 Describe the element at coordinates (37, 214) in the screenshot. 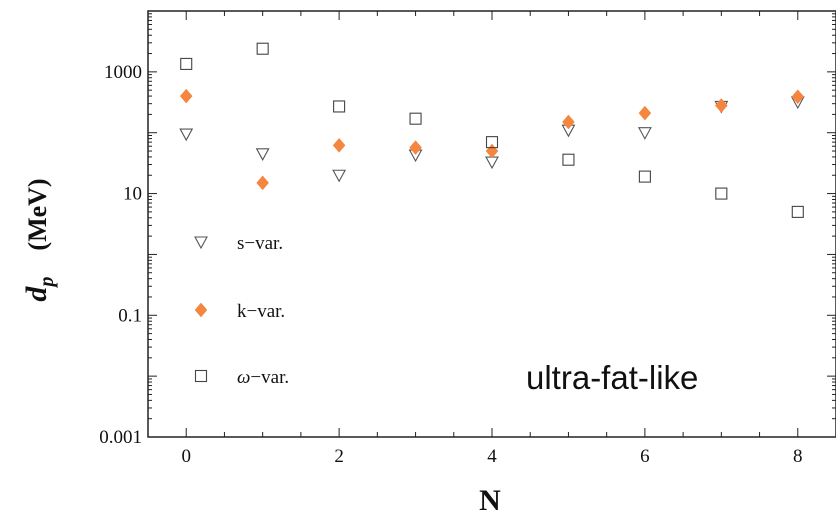

I see `y-axis-title-unit: (MeV)` at that location.